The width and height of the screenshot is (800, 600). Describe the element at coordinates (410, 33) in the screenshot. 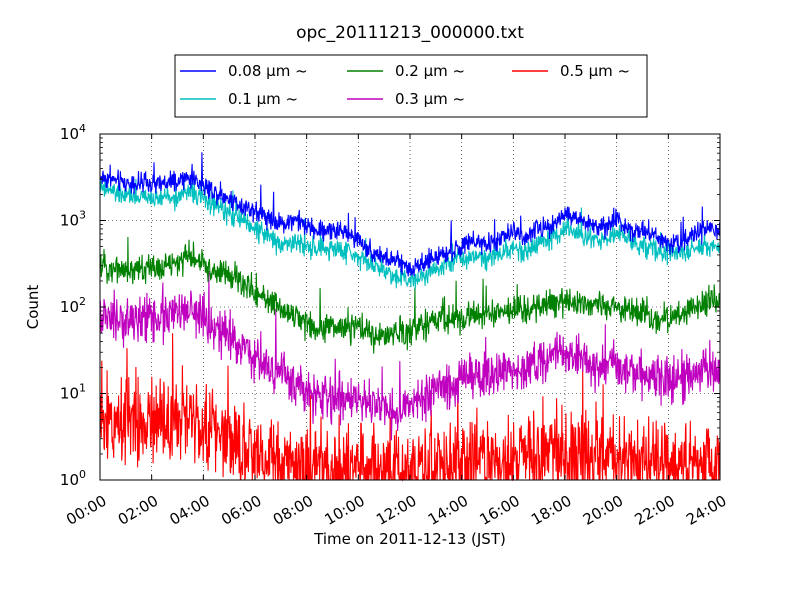

I see `chart-title: opc_20111213_000000.txt` at that location.